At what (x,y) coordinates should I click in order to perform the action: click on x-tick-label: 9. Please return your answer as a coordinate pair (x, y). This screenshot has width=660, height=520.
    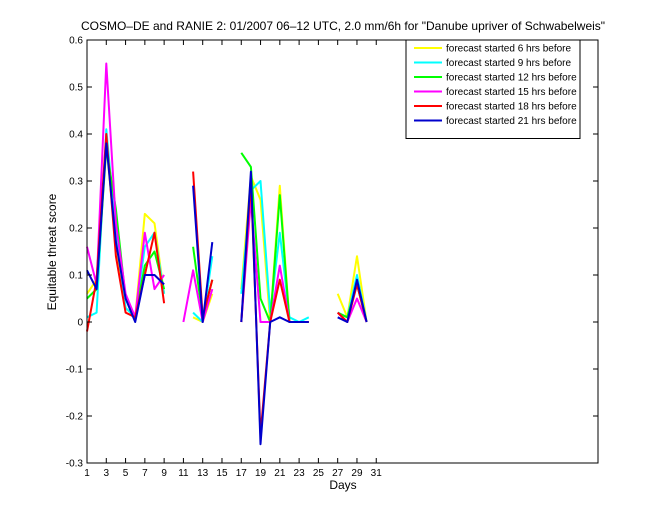
    Looking at the image, I should click on (164, 473).